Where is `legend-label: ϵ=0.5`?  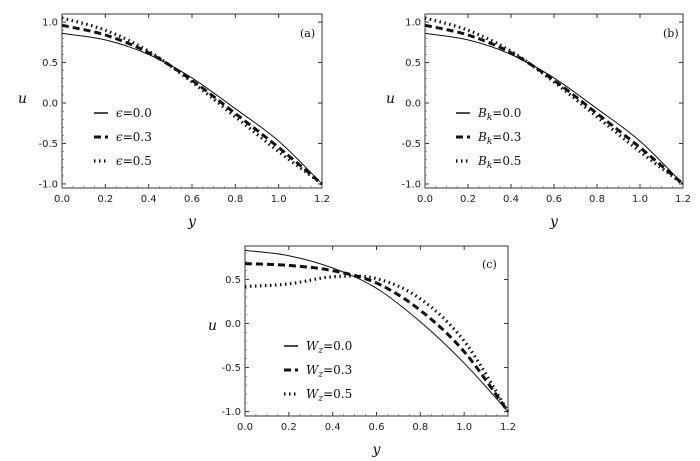 legend-label: ϵ=0.5 is located at coordinates (134, 161).